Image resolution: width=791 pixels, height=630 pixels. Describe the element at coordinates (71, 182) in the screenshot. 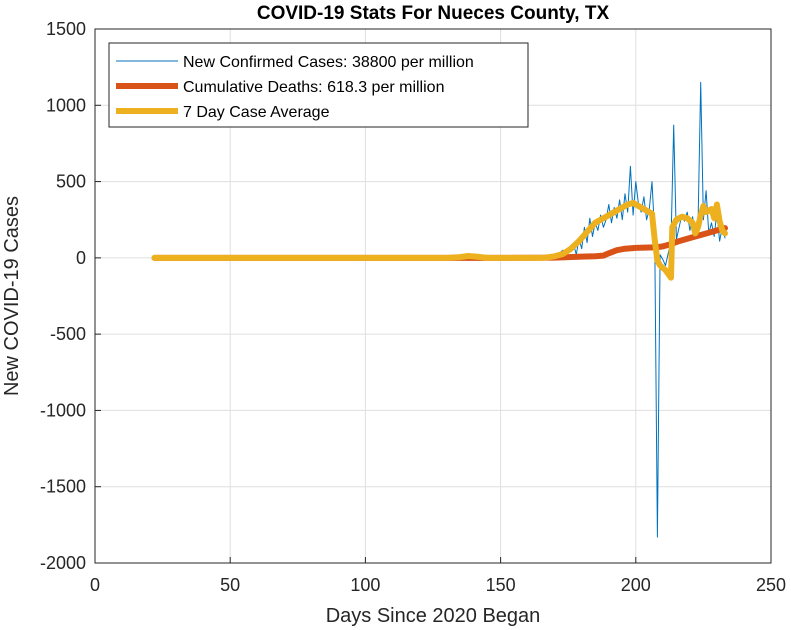

I see `y-tick-label: 500` at that location.